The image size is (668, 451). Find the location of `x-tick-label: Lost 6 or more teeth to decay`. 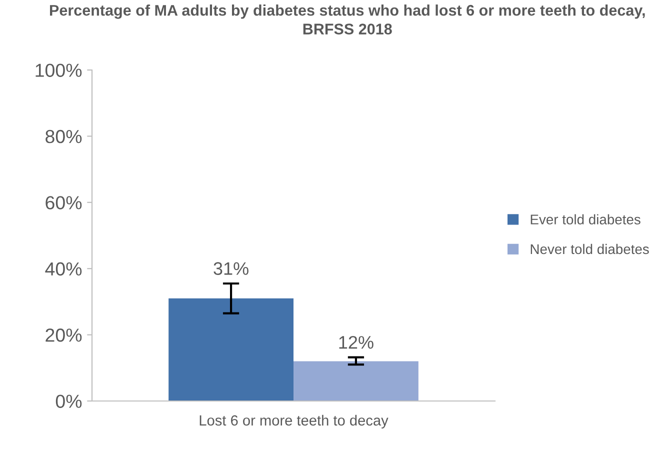

x-tick-label: Lost 6 or more teeth to decay is located at coordinates (294, 421).